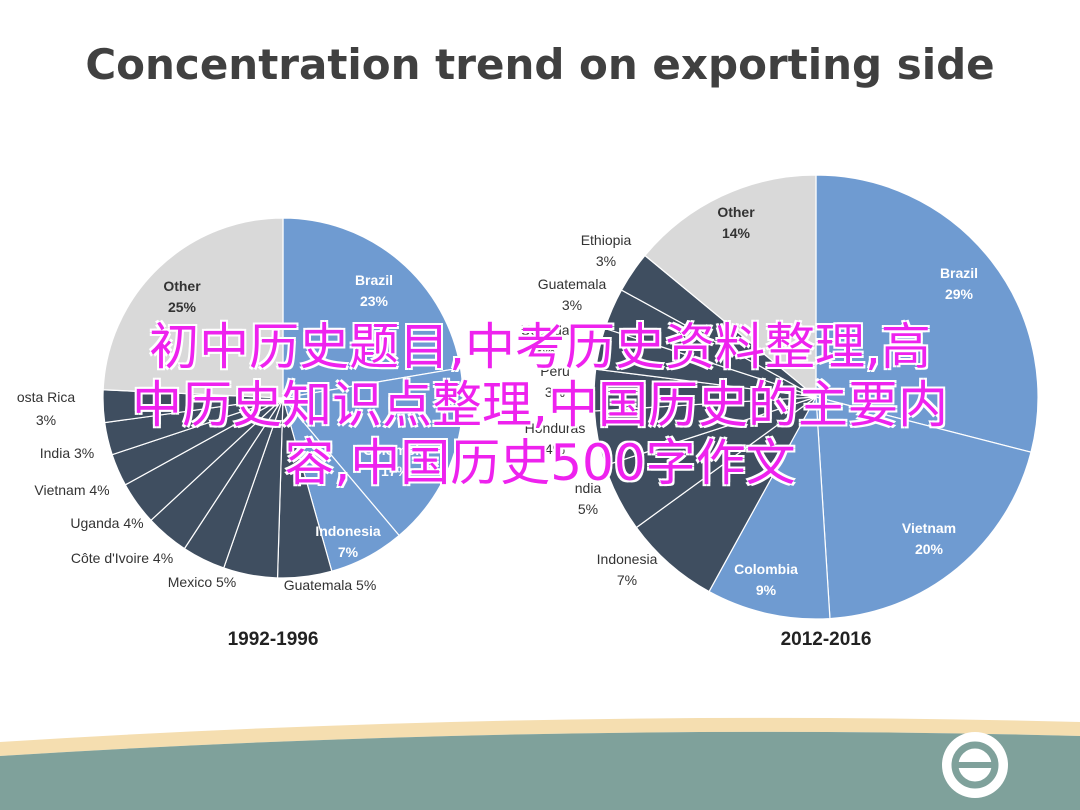  What do you see at coordinates (46, 420) in the screenshot?
I see `slice-label-unlabeled: 3%` at bounding box center [46, 420].